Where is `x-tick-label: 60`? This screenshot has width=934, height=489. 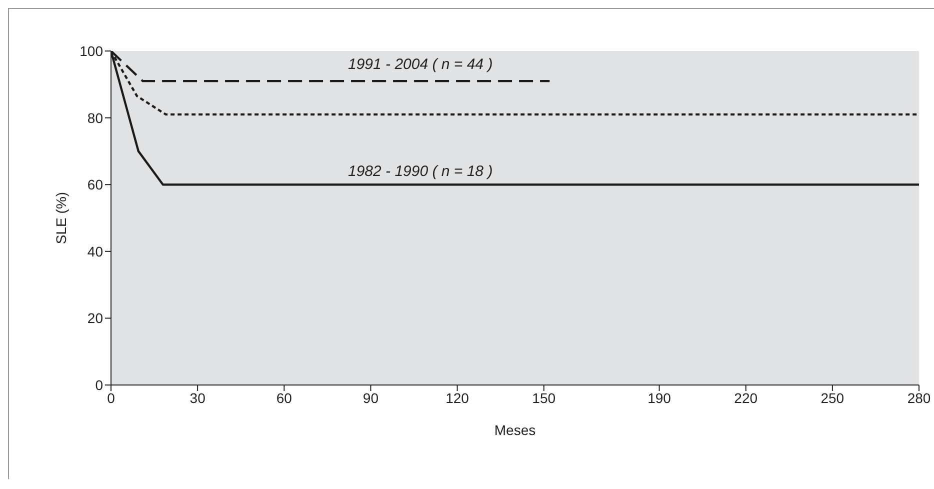 x-tick-label: 60 is located at coordinates (284, 398).